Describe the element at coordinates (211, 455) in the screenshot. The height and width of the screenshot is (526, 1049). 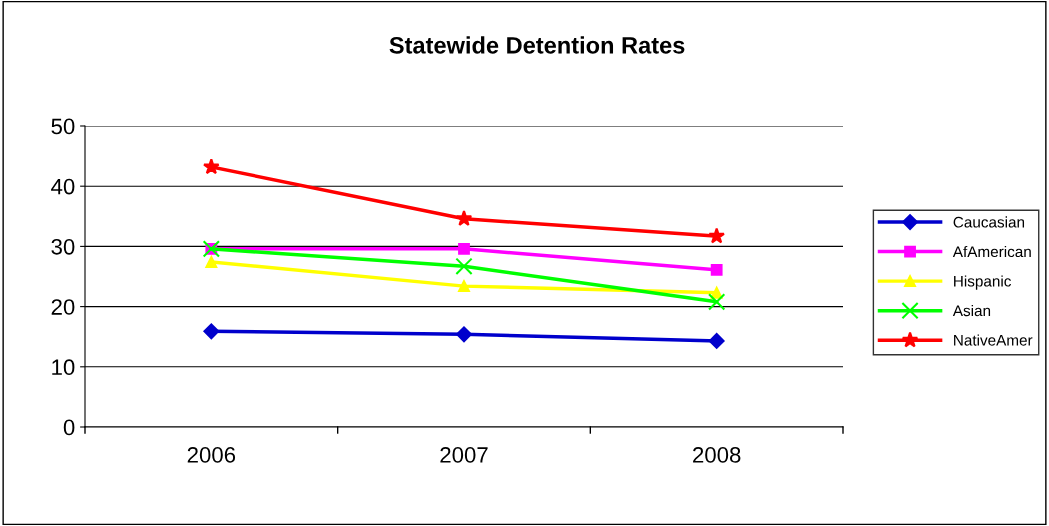
I see `x-tick-label: 2006` at that location.